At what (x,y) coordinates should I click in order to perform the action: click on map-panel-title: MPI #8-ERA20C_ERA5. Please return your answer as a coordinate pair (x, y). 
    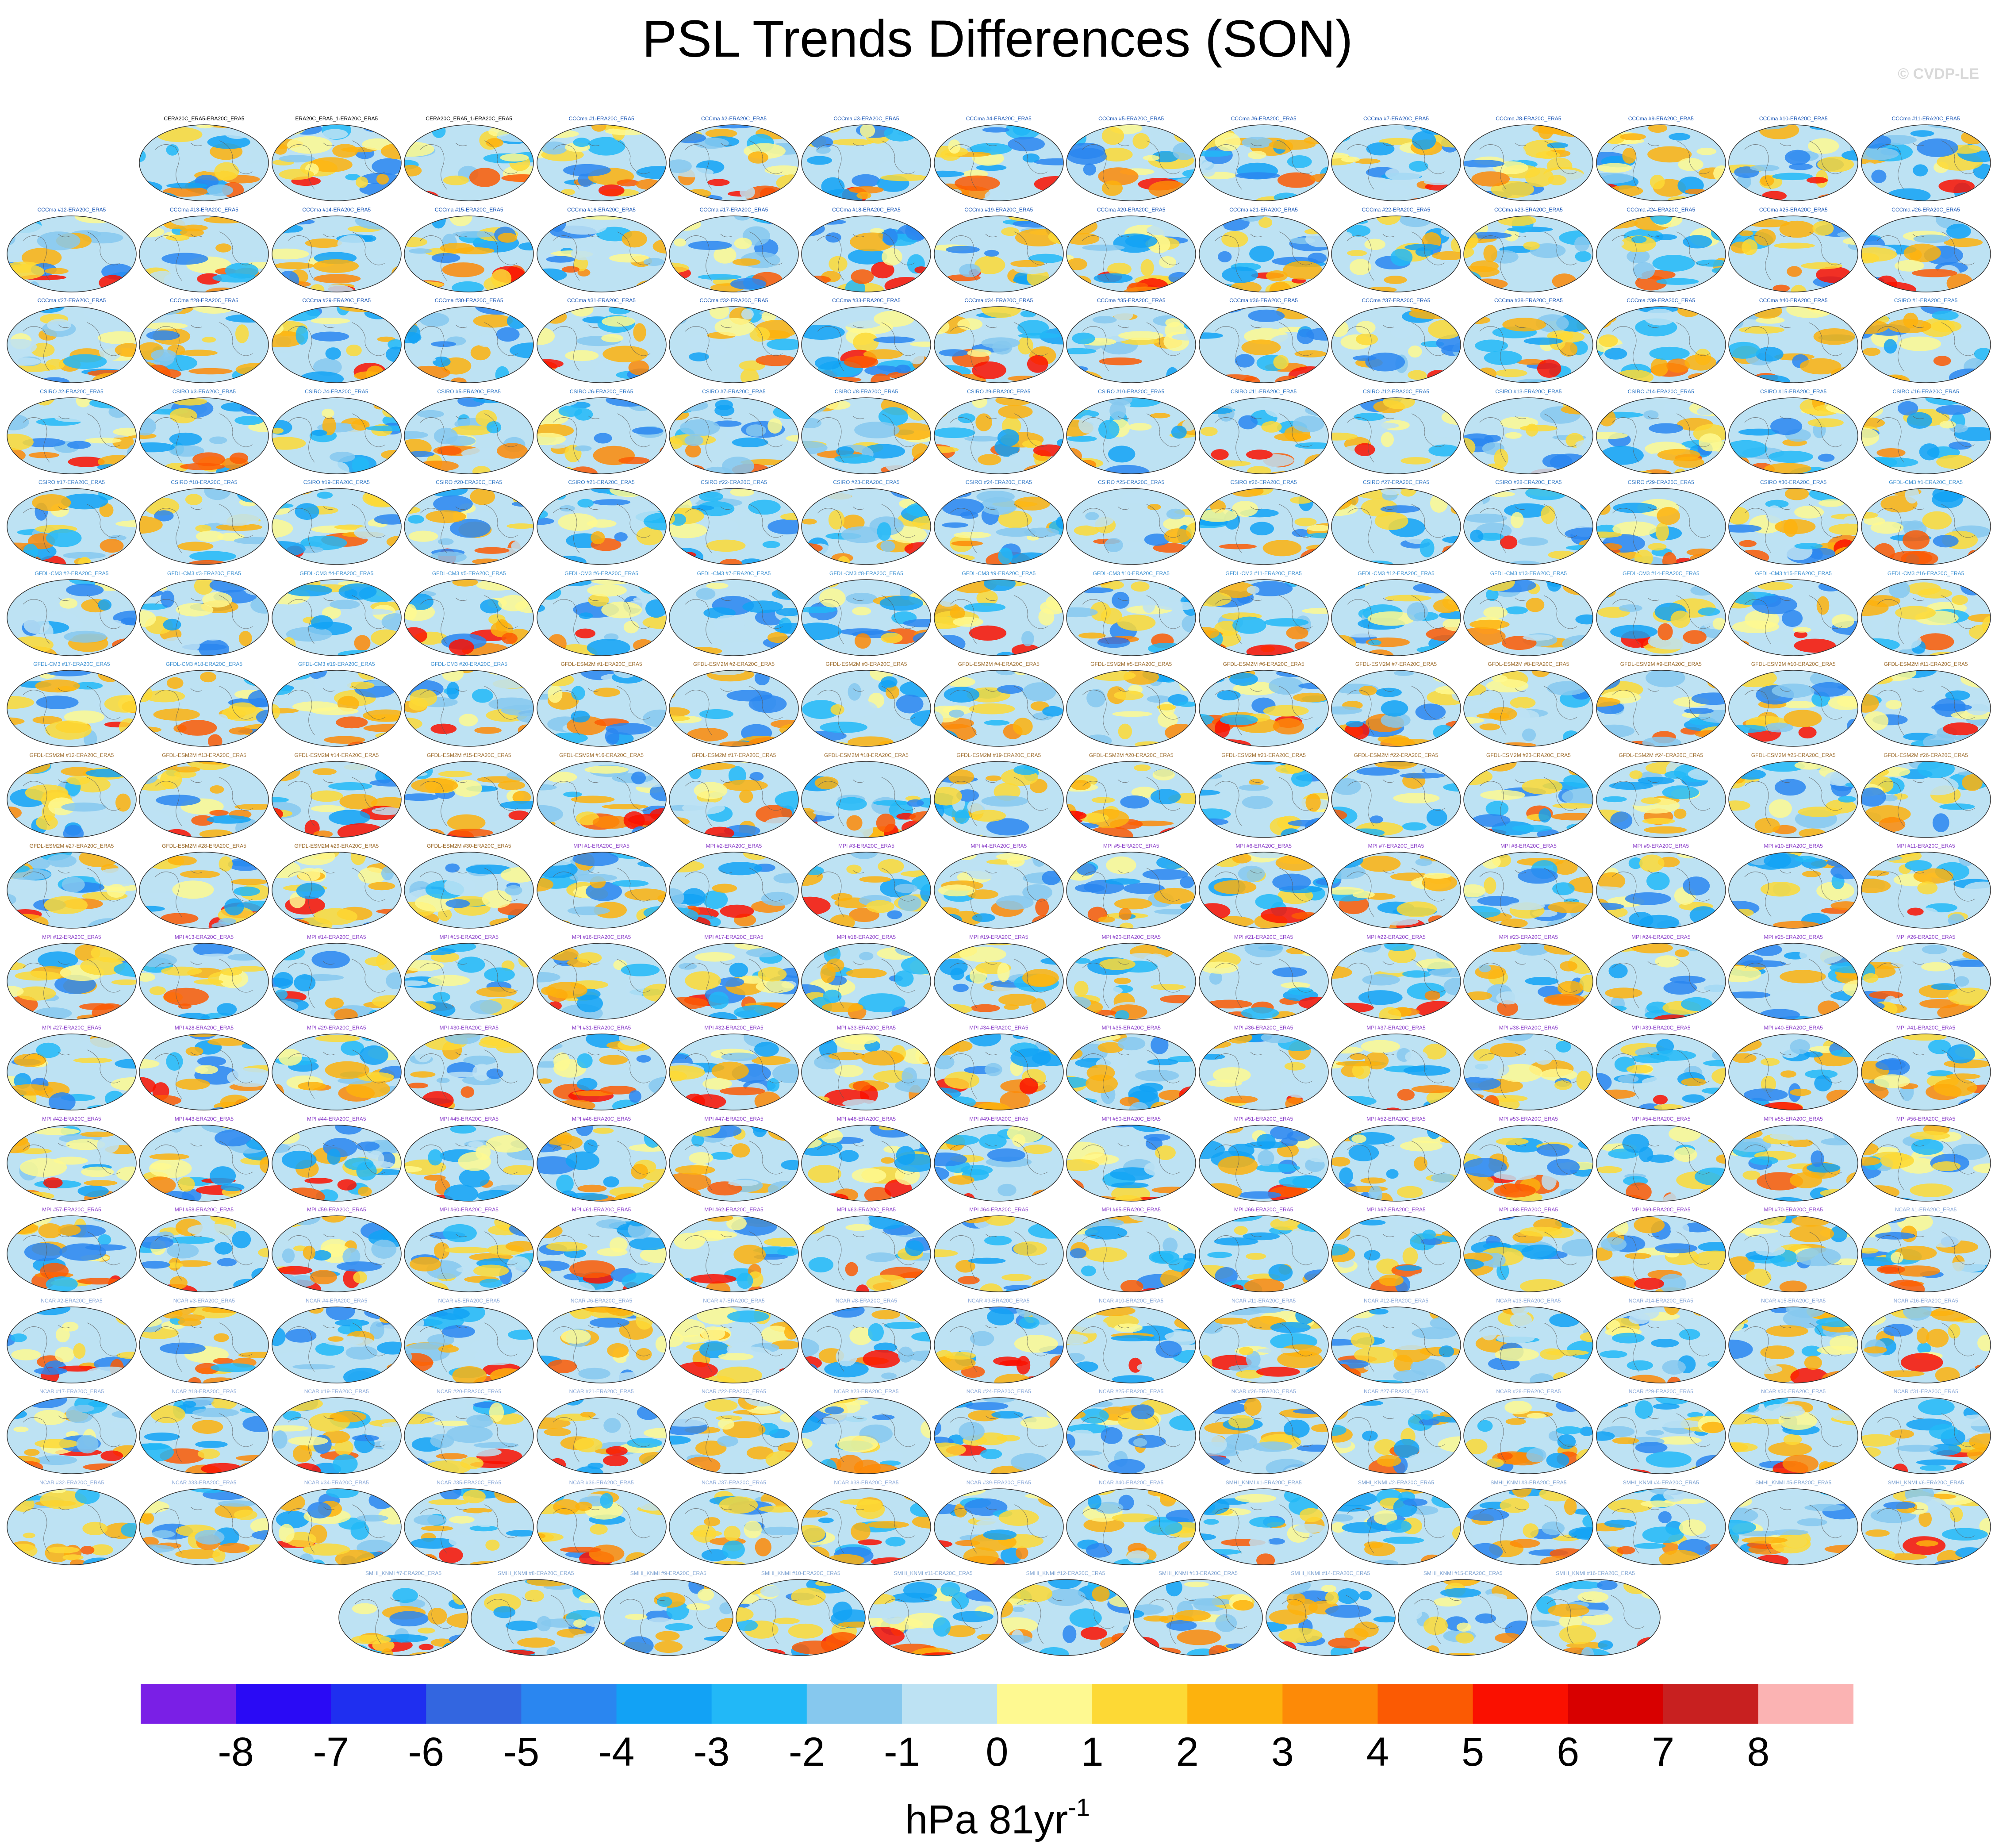
    Looking at the image, I should click on (1528, 846).